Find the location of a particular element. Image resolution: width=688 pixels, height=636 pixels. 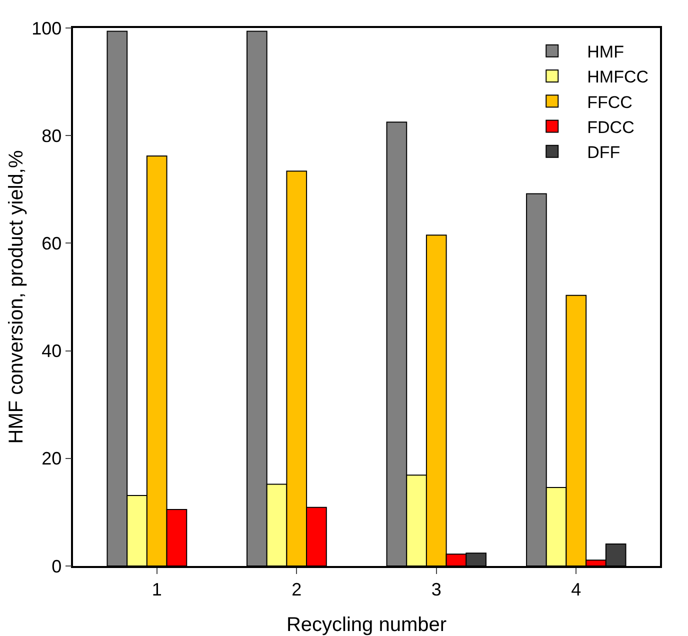

y-tick-label: 40 is located at coordinates (52, 351).